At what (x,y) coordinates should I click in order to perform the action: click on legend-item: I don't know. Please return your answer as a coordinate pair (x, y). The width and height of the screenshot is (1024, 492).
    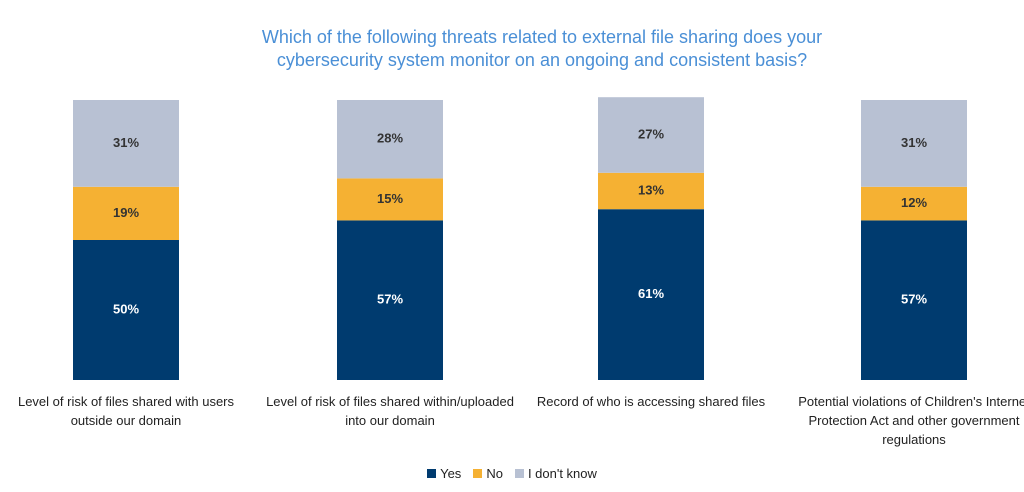
    Looking at the image, I should click on (555, 473).